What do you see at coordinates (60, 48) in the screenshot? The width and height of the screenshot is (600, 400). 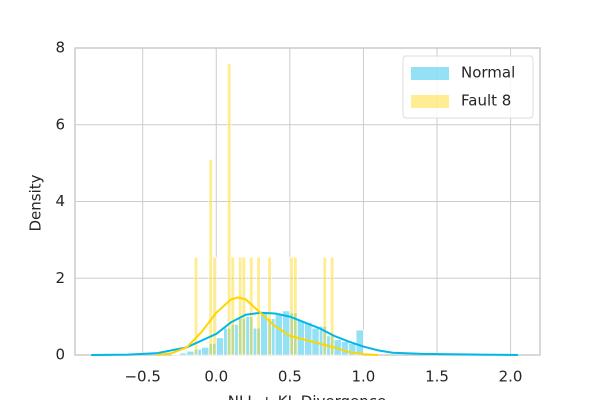 I see `y-tick-label: 8` at bounding box center [60, 48].